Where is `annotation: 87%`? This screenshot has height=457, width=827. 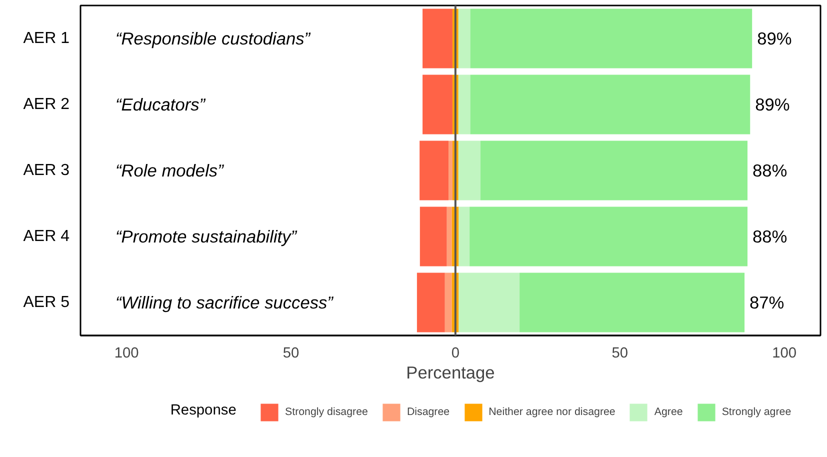 annotation: 87% is located at coordinates (767, 302).